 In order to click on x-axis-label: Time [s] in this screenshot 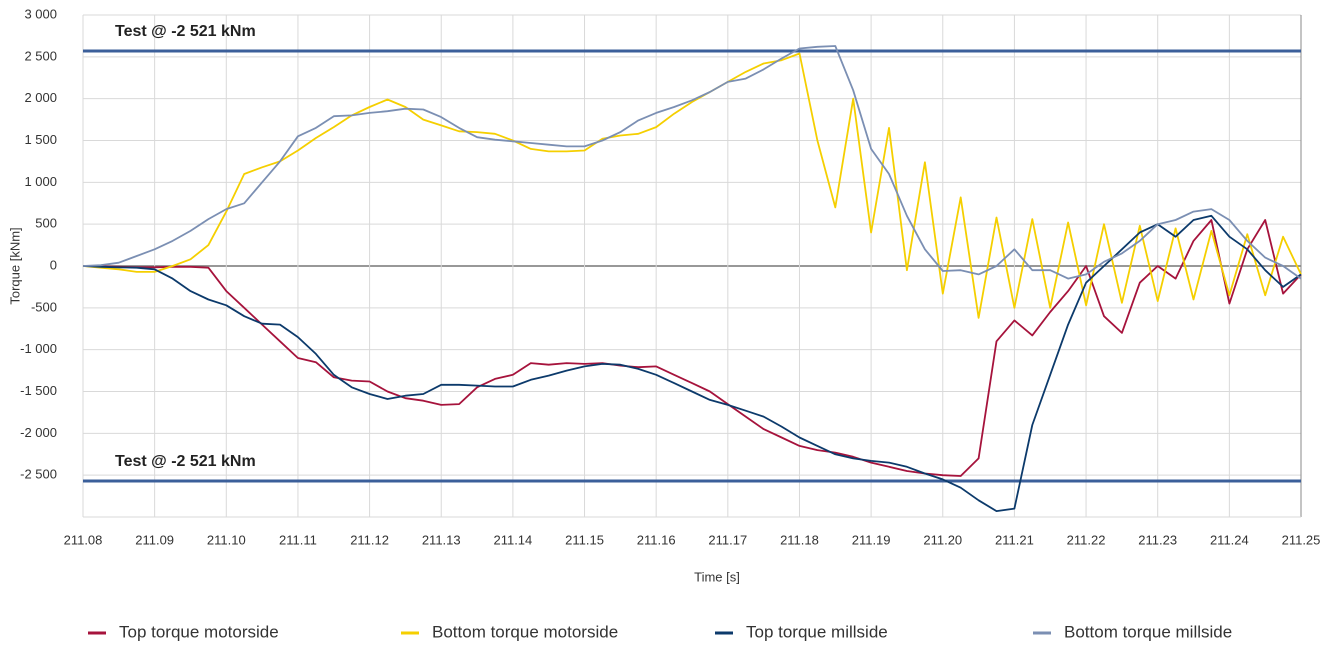, I will do `click(717, 576)`.